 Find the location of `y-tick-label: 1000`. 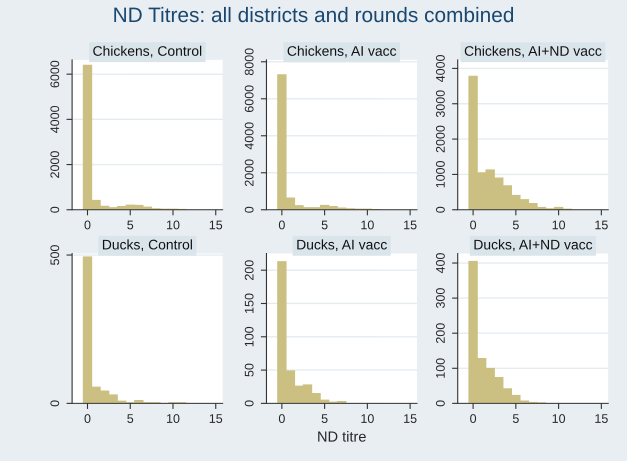

y-tick-label: 1000 is located at coordinates (440, 174).